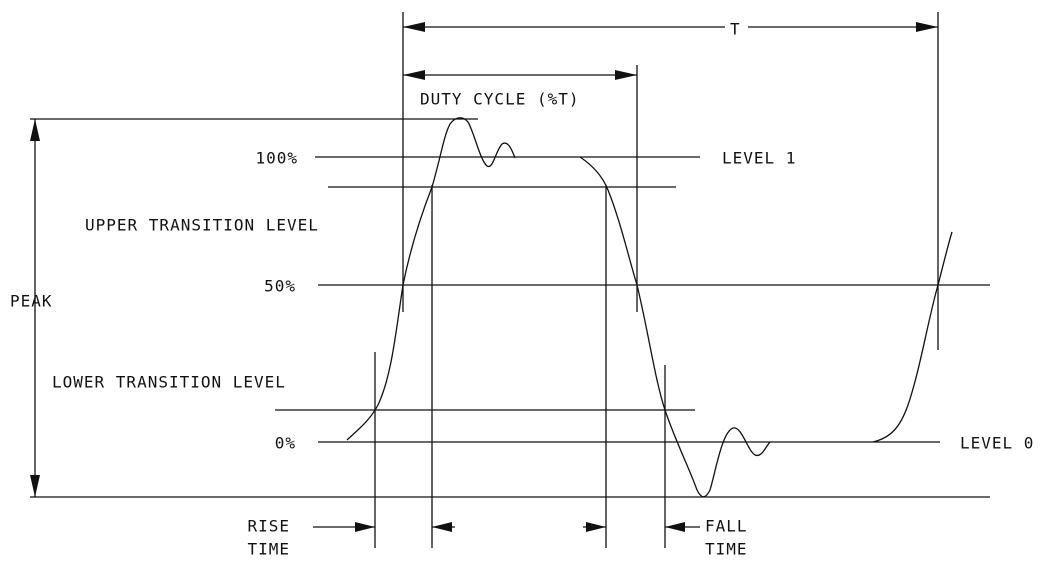 This screenshot has height=561, width=1053. Describe the element at coordinates (726, 549) in the screenshot. I see `fall-time-label: TIME` at that location.